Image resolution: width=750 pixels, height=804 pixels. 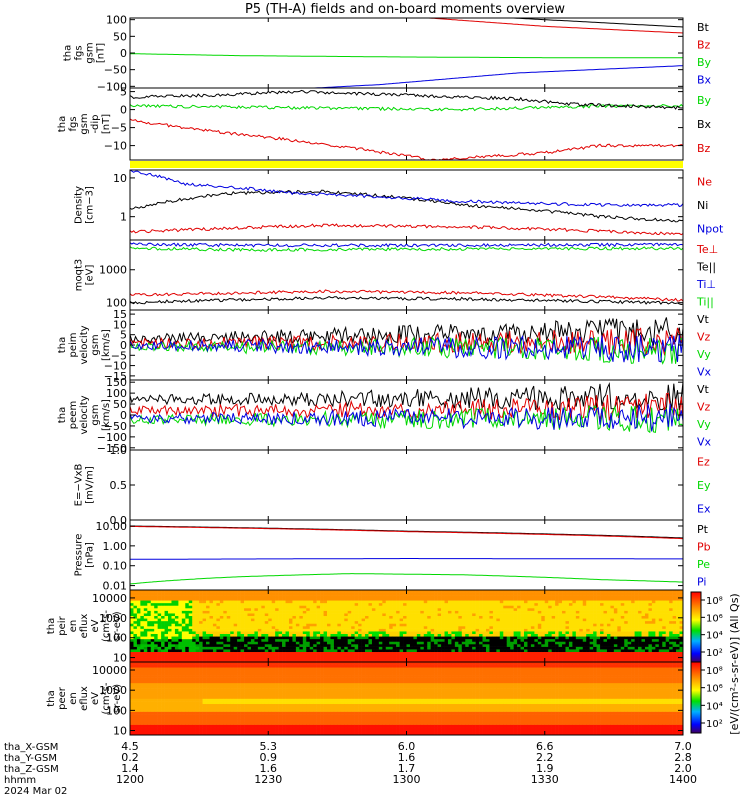 What do you see at coordinates (123, 53) in the screenshot?
I see `y-tick-label: 0` at bounding box center [123, 53].